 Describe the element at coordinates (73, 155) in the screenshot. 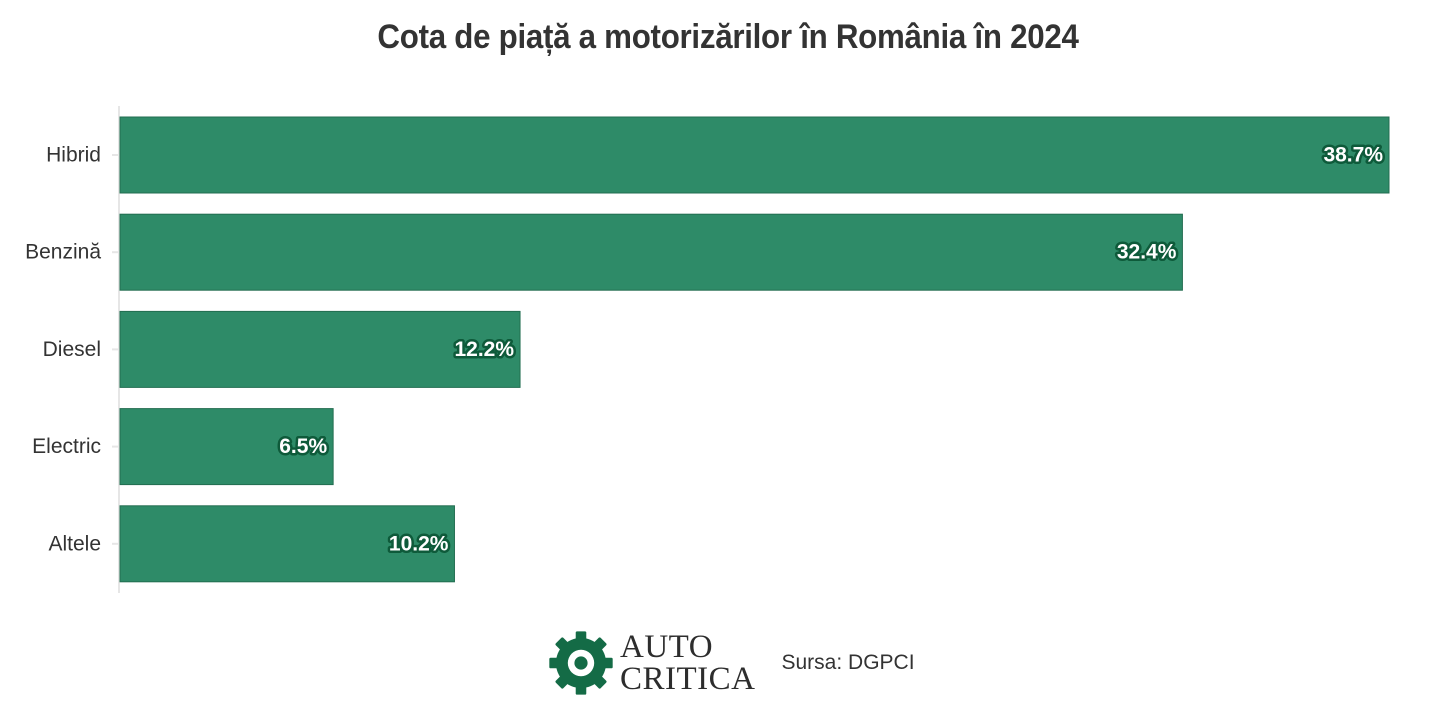

I see `category-label: Hibrid` at that location.